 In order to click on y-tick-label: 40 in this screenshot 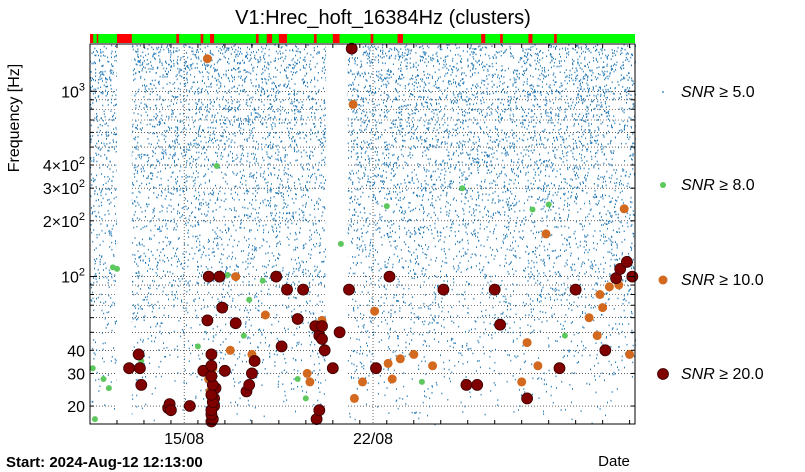, I will do `click(76, 351)`.